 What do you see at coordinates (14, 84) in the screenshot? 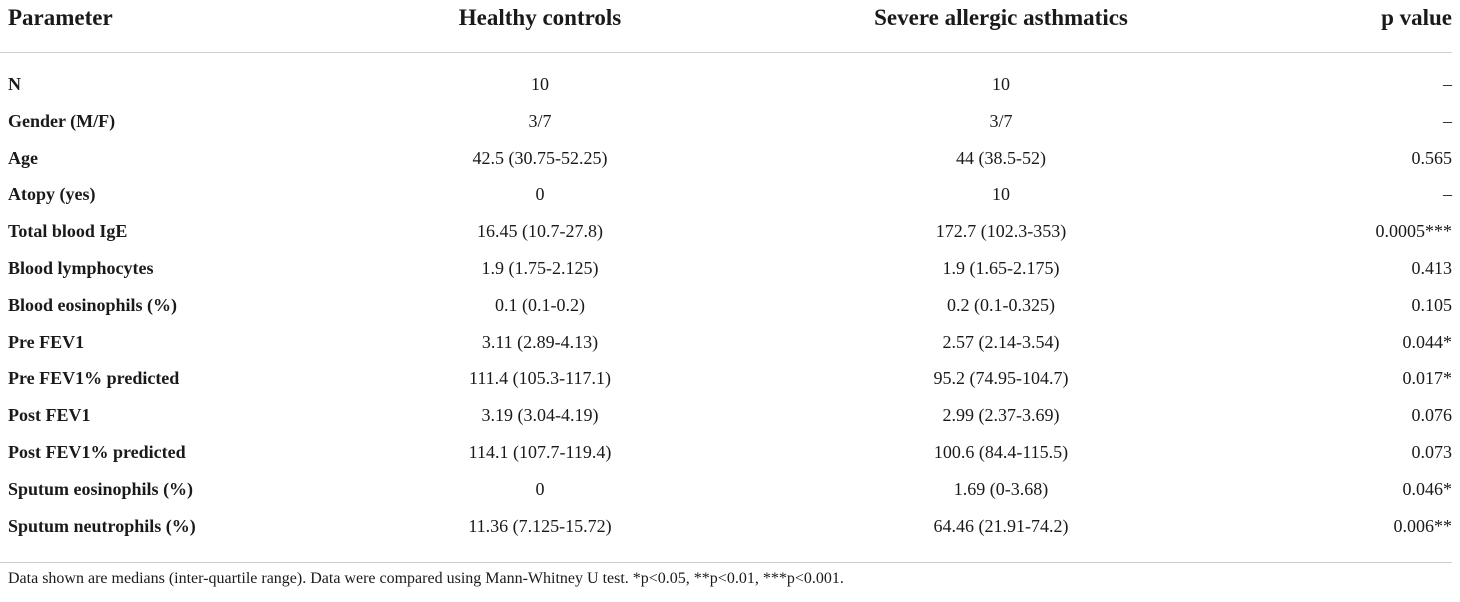
I see `cell-parameter: N` at bounding box center [14, 84].